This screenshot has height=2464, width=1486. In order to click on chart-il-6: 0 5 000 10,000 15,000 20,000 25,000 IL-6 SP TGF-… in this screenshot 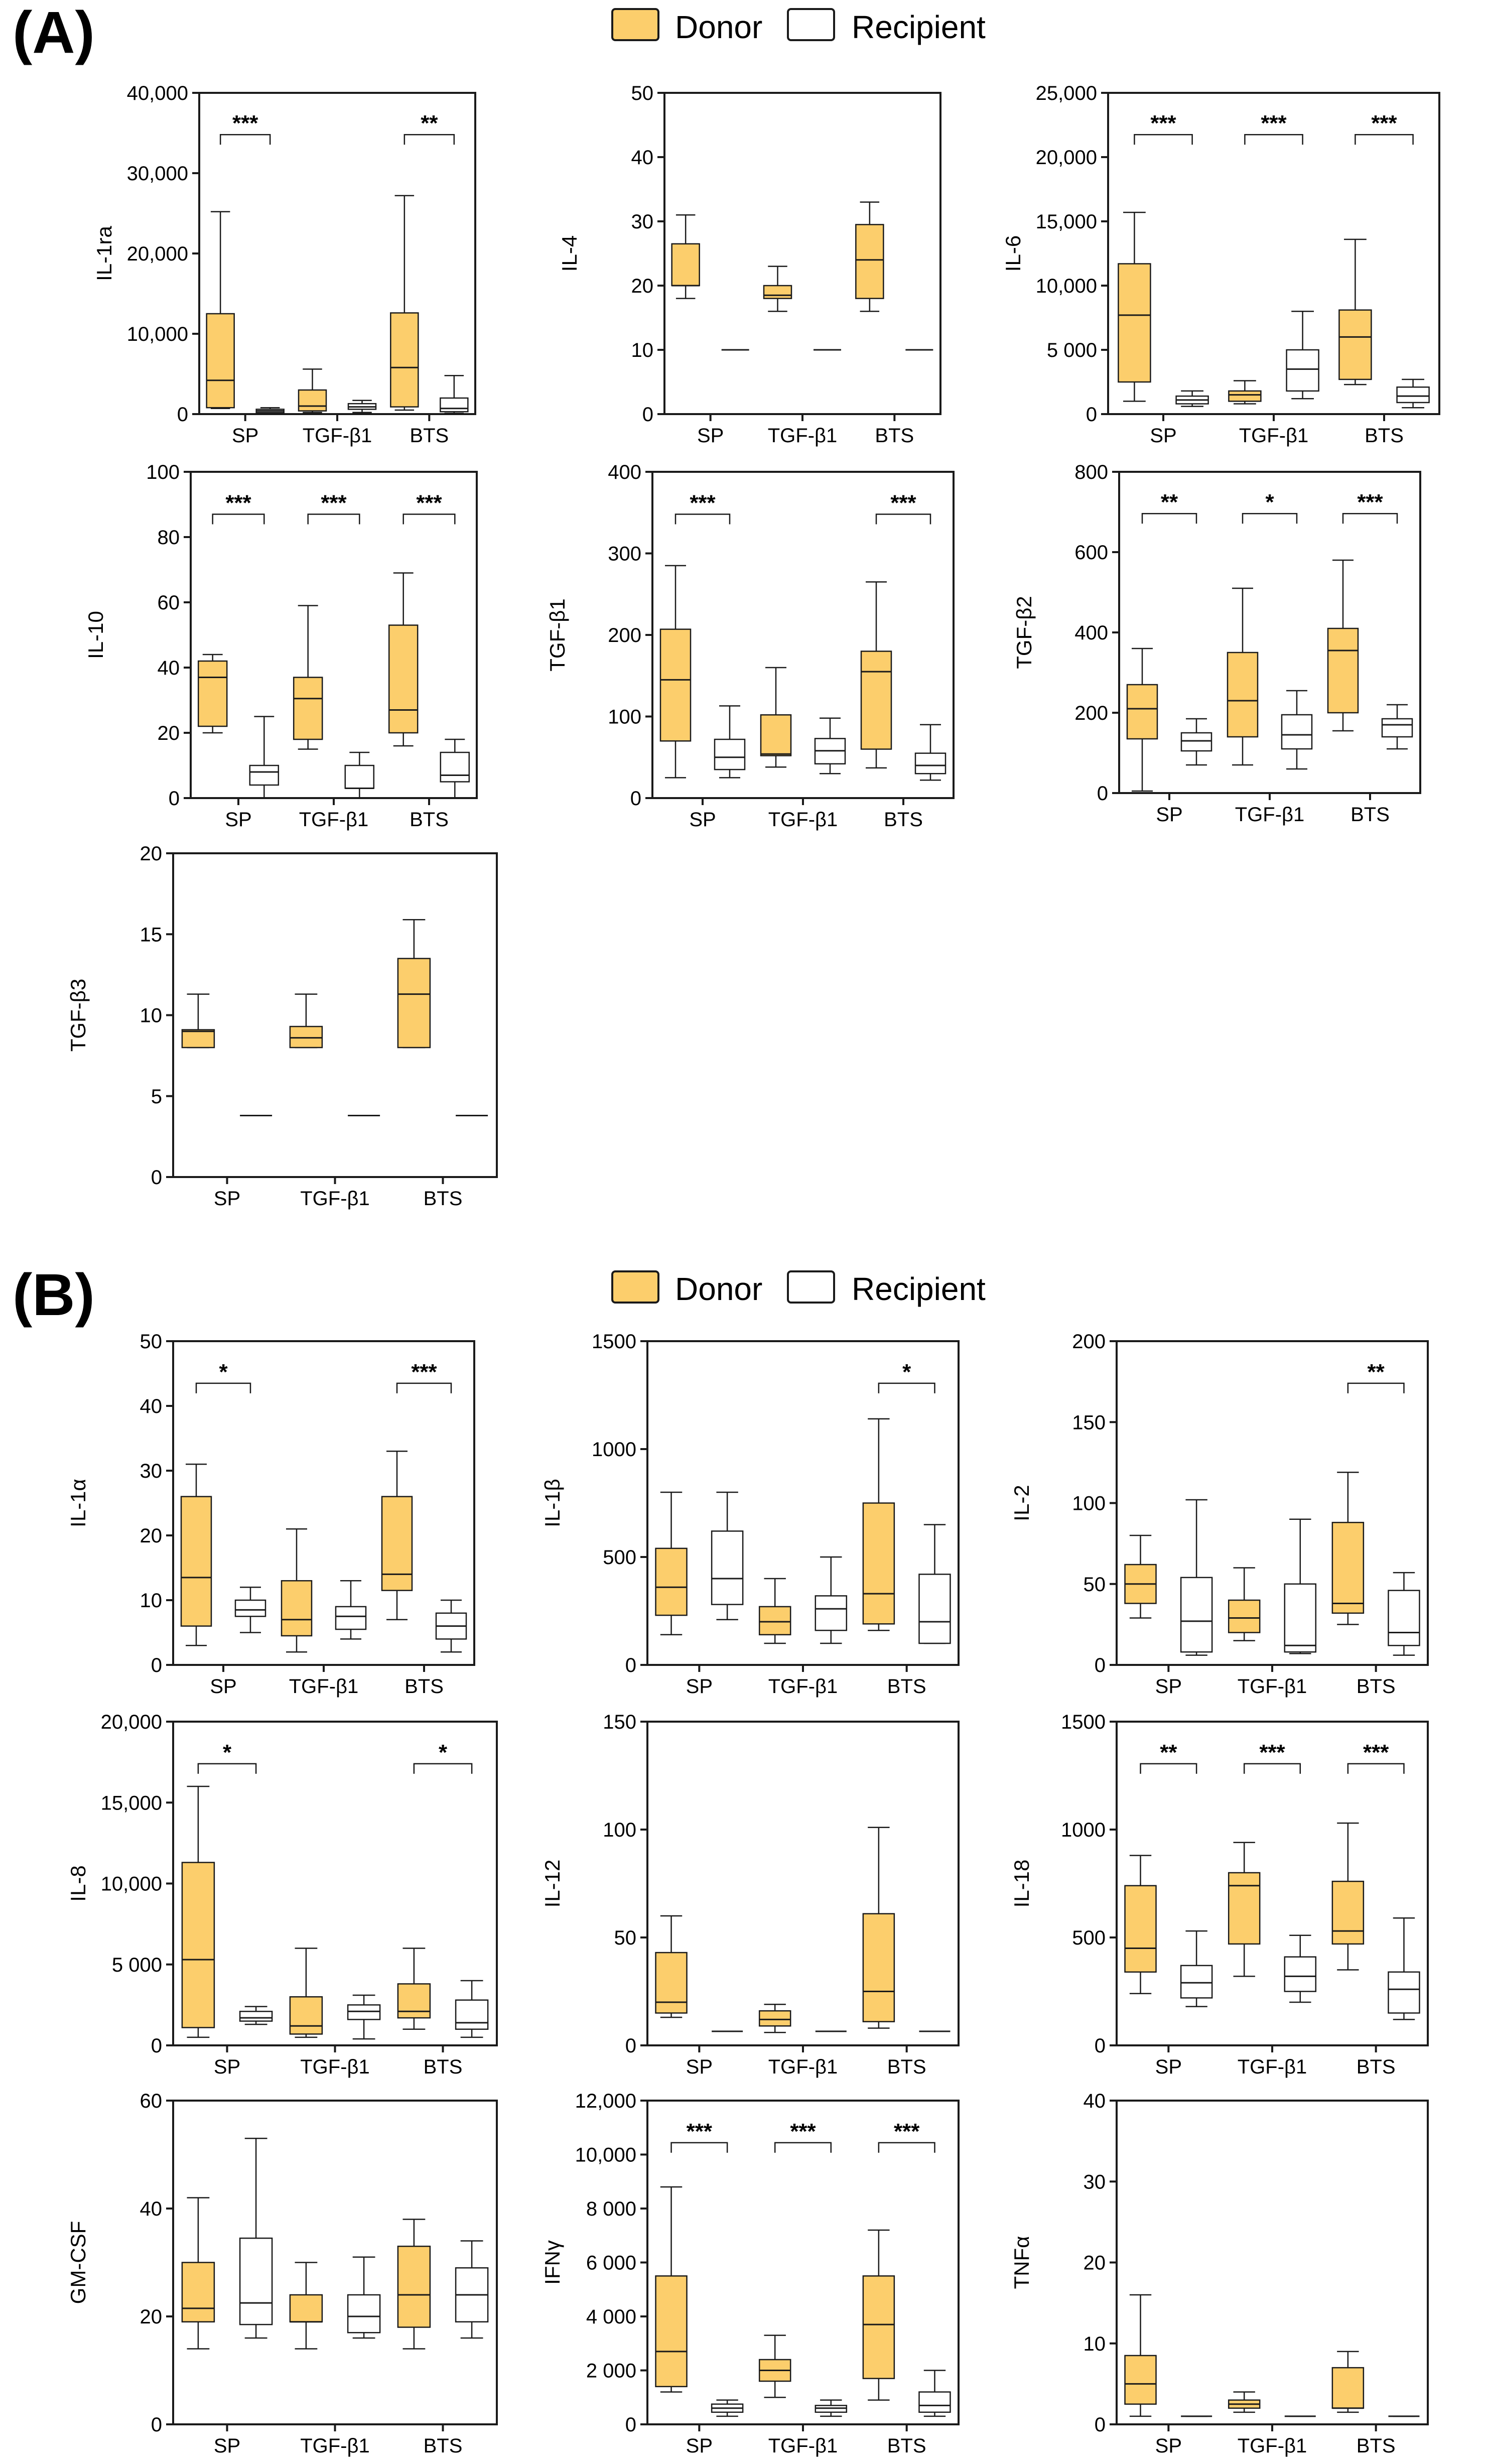, I will do `click(1220, 264)`.